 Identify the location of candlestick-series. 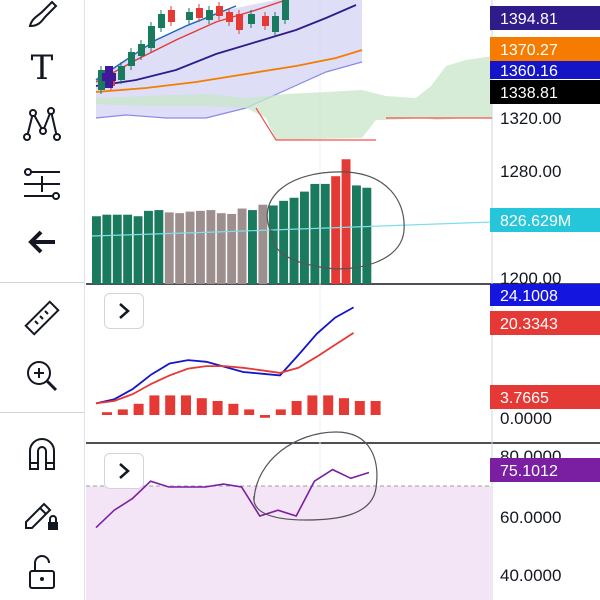
(193, 47).